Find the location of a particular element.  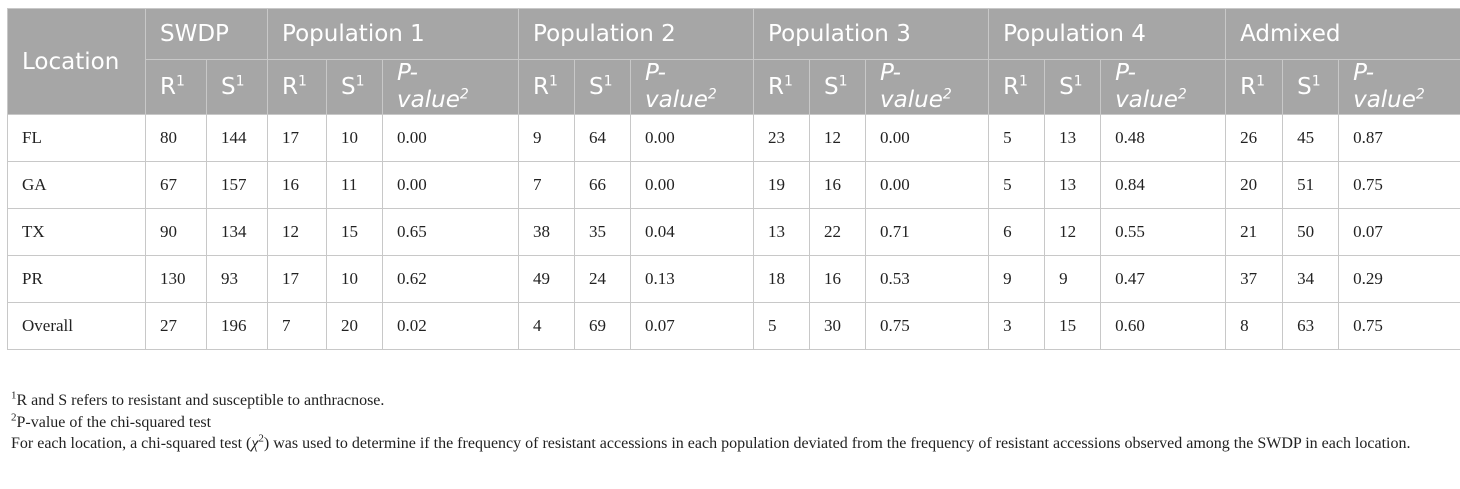

footnote-1-marker: 1 is located at coordinates (14, 395).